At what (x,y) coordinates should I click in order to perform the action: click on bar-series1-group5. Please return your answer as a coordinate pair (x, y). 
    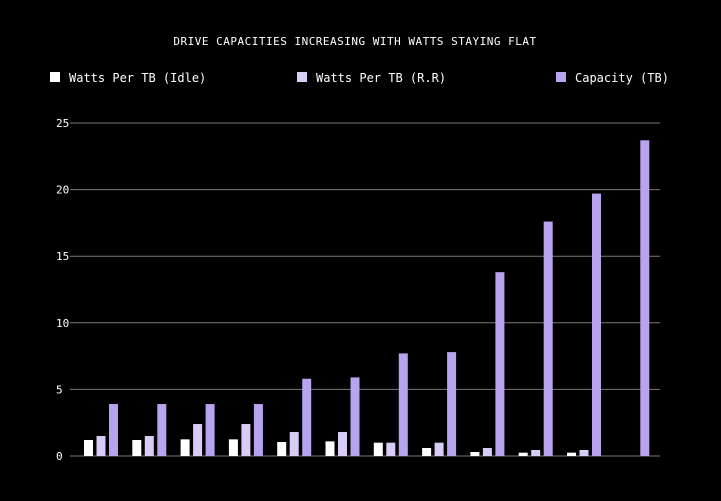
    Looking at the image, I should click on (342, 444).